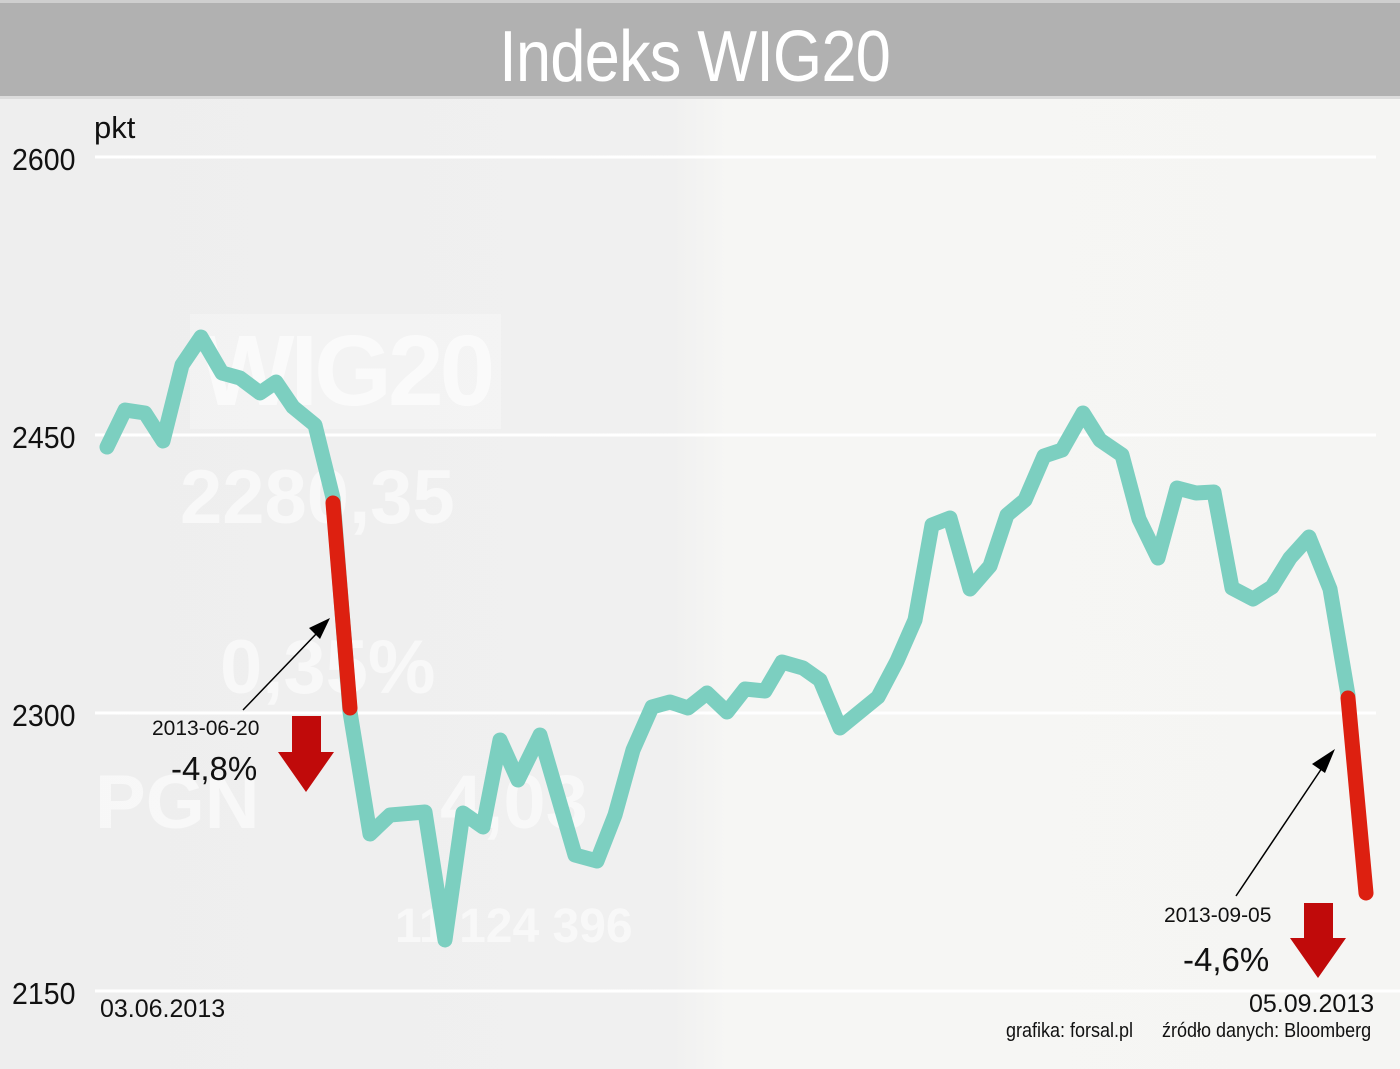 Image resolution: width=1400 pixels, height=1069 pixels. I want to click on pointer-arrow-september, so click(1285, 823).